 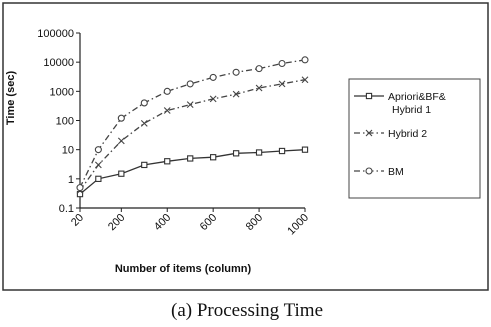 What do you see at coordinates (396, 172) in the screenshot?
I see `legend-label: BM` at bounding box center [396, 172].